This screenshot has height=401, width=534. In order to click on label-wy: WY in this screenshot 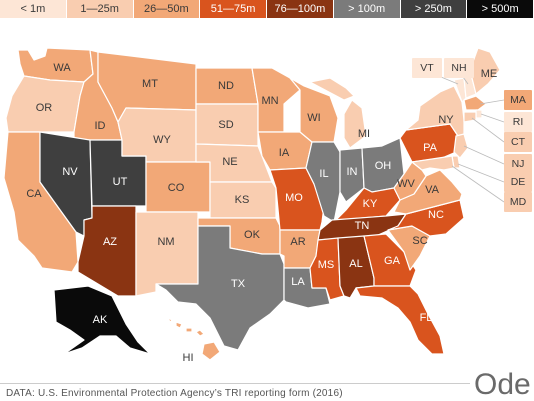, I will do `click(162, 140)`.